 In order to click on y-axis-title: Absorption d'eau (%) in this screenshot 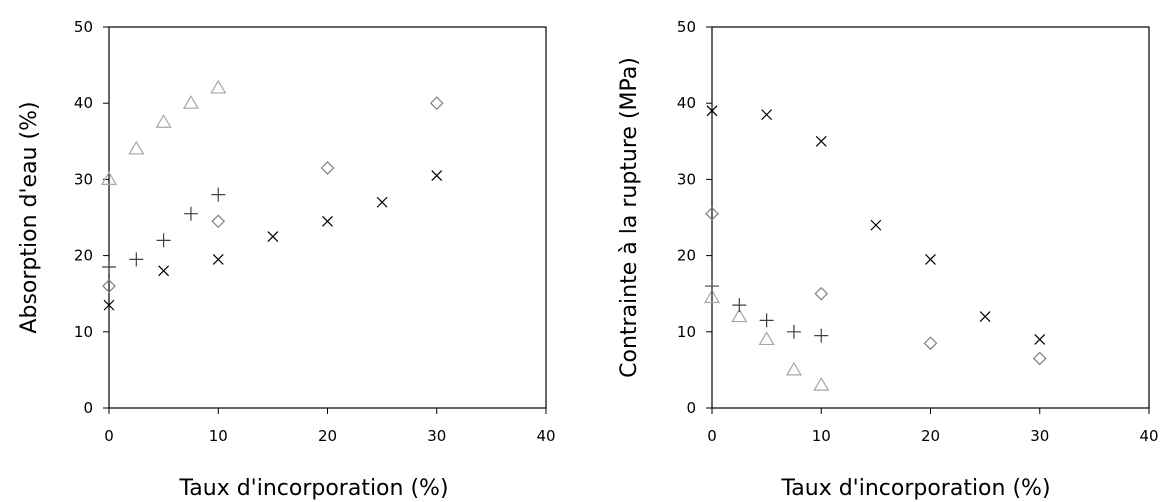, I will do `click(29, 217)`.